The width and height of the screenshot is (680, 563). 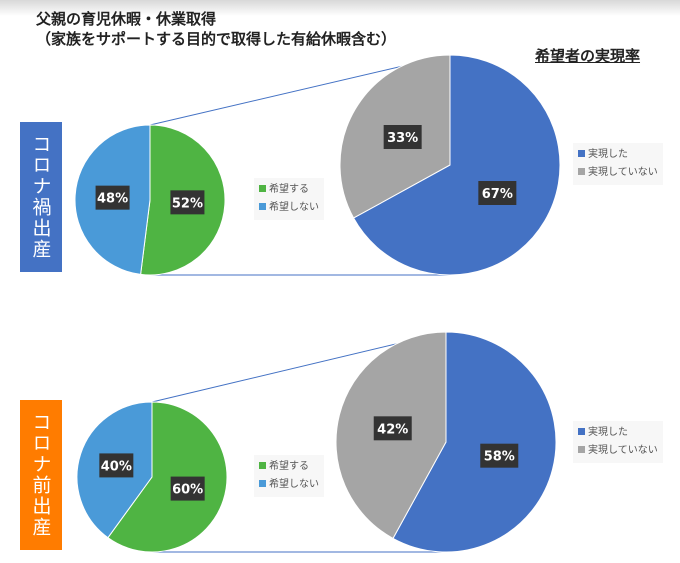 I want to click on data-label: 40%, so click(x=116, y=466).